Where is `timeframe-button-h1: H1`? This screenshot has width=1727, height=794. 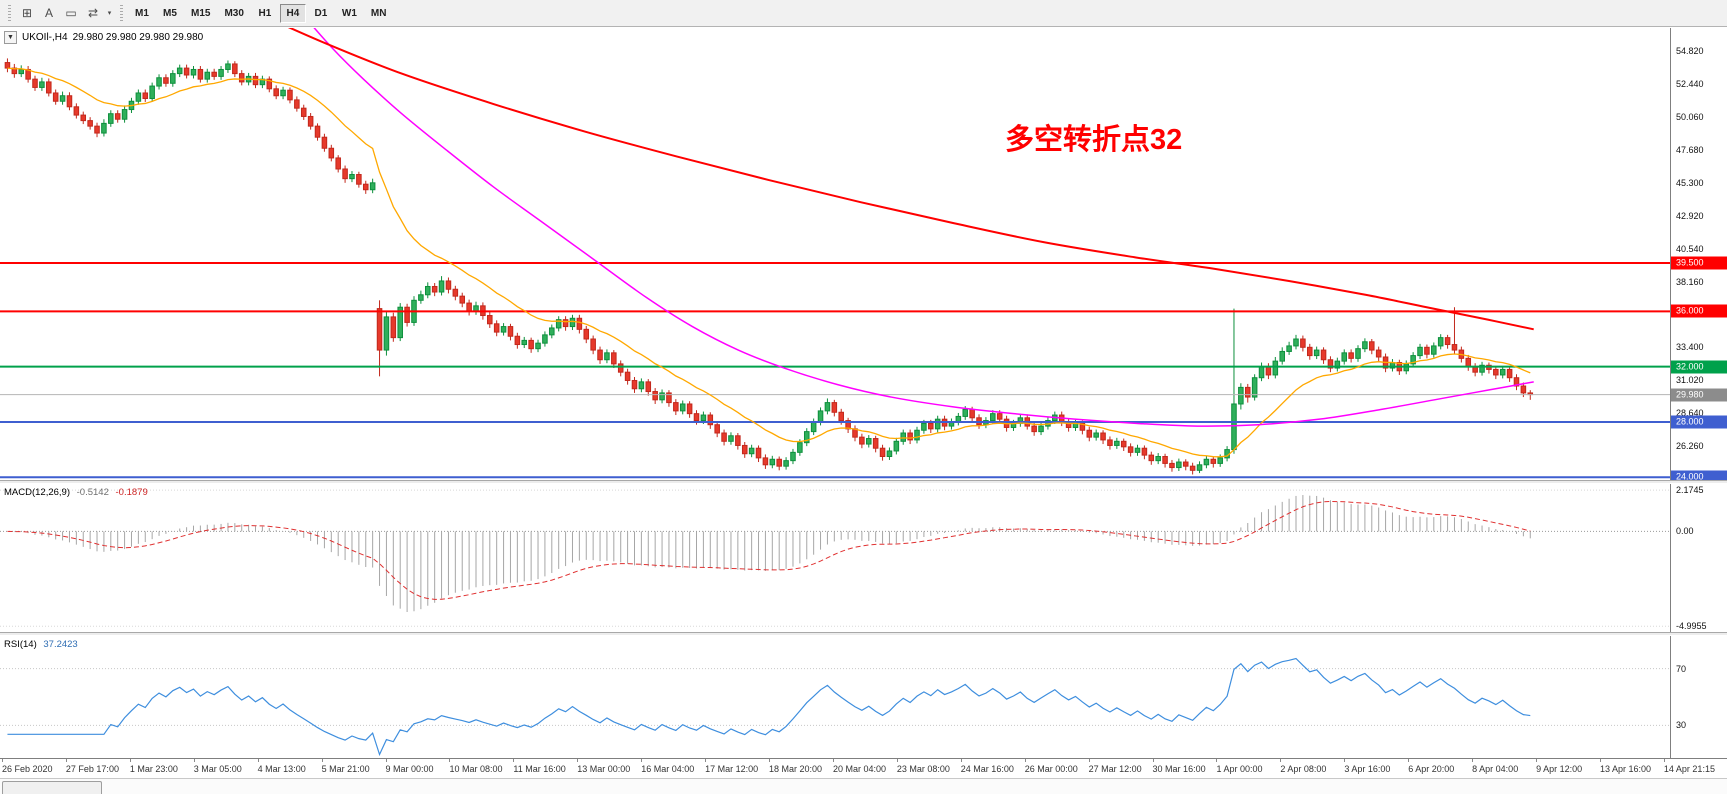 timeframe-button-h1: H1 is located at coordinates (265, 13).